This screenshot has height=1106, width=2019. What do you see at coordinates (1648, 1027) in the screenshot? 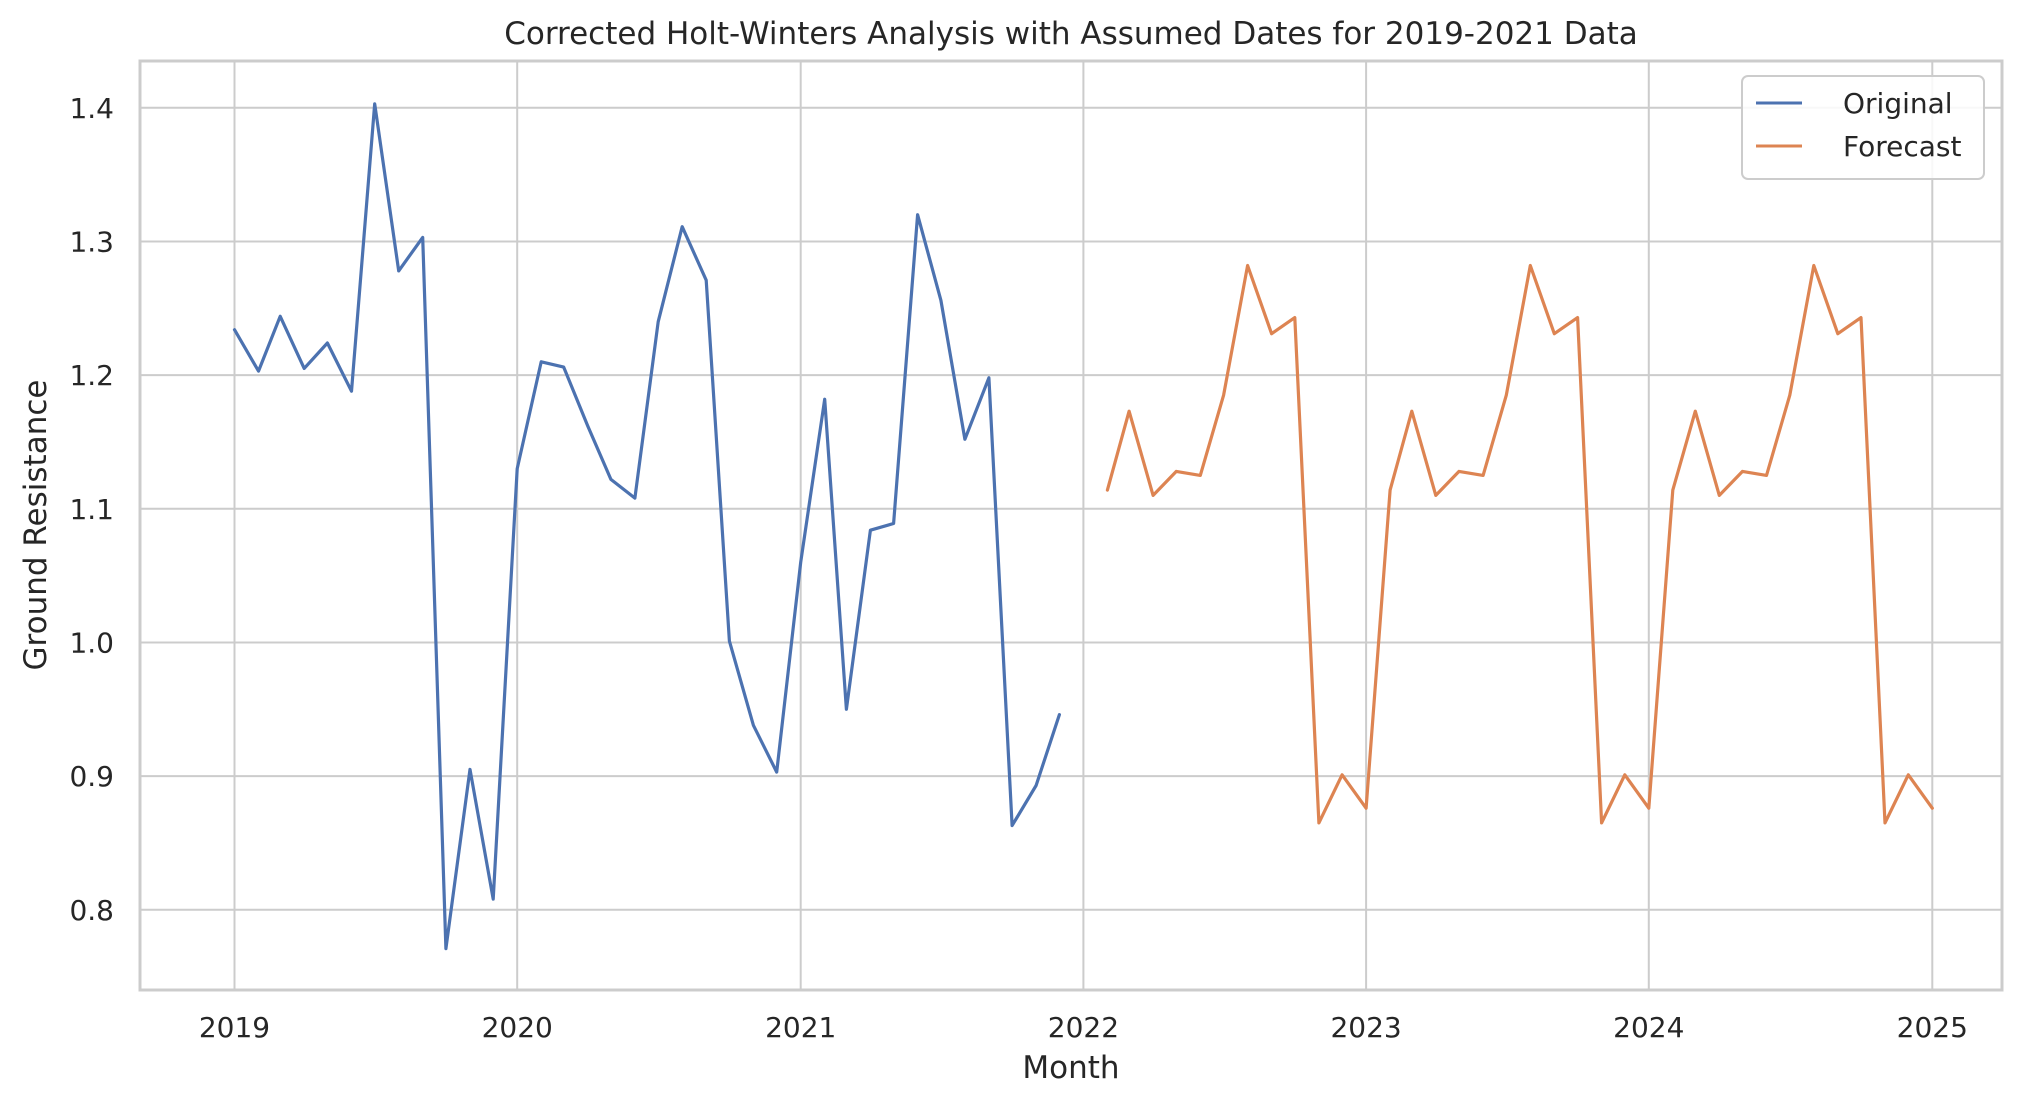
I see `x-tick-label: 2024` at bounding box center [1648, 1027].